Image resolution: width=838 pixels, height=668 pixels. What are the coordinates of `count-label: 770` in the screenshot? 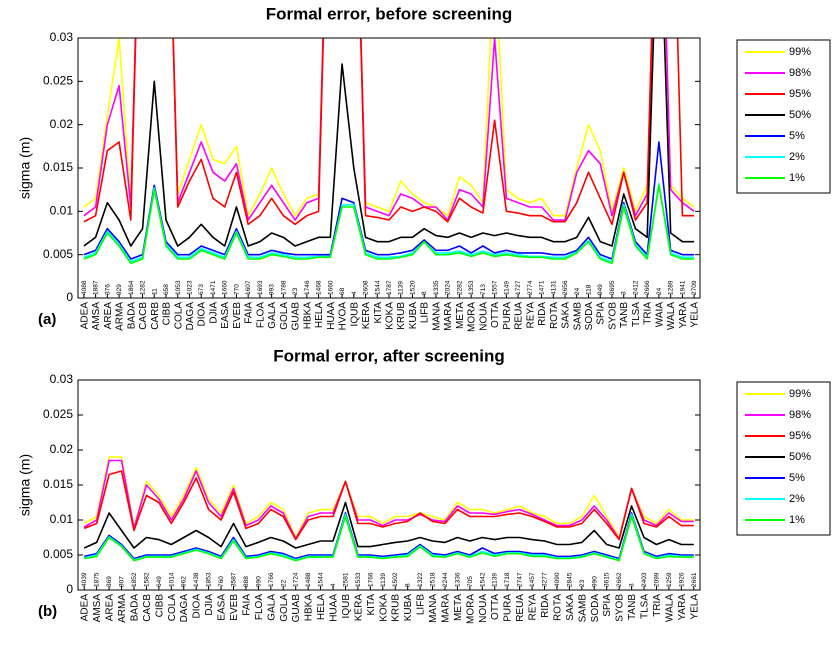 It's located at (236, 289).